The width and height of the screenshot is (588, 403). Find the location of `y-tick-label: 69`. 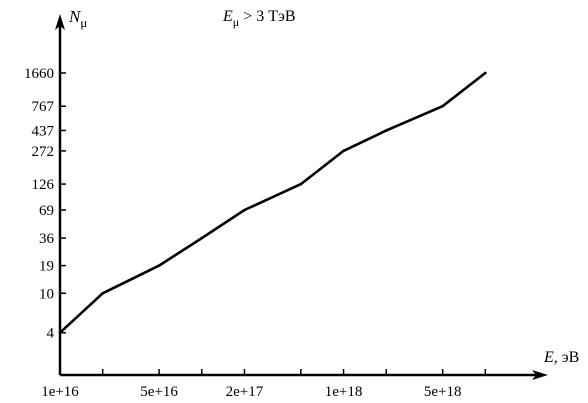

y-tick-label: 69 is located at coordinates (46, 211).